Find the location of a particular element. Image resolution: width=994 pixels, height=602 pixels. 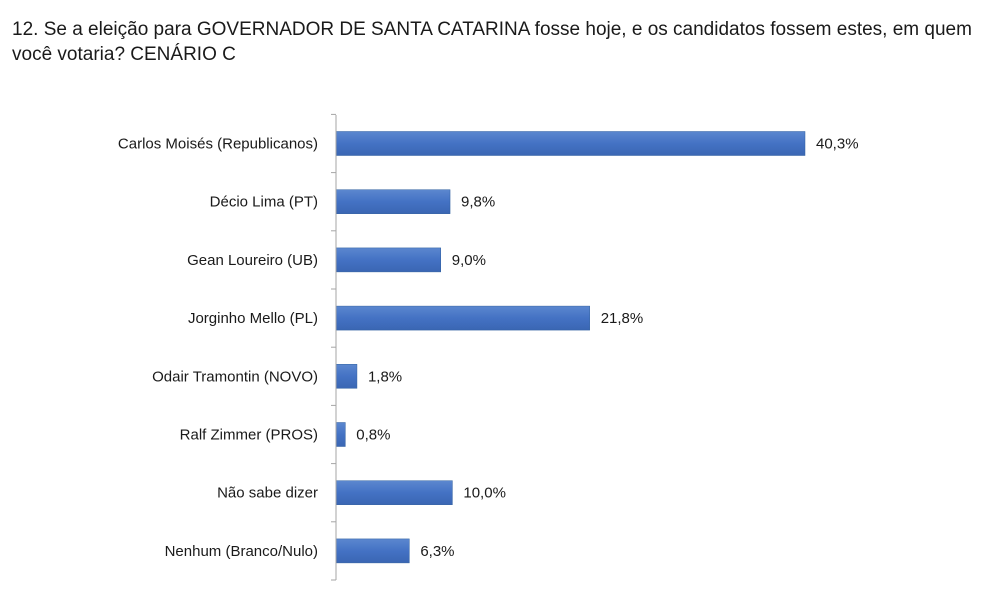

data-label: 1,8% is located at coordinates (385, 376).